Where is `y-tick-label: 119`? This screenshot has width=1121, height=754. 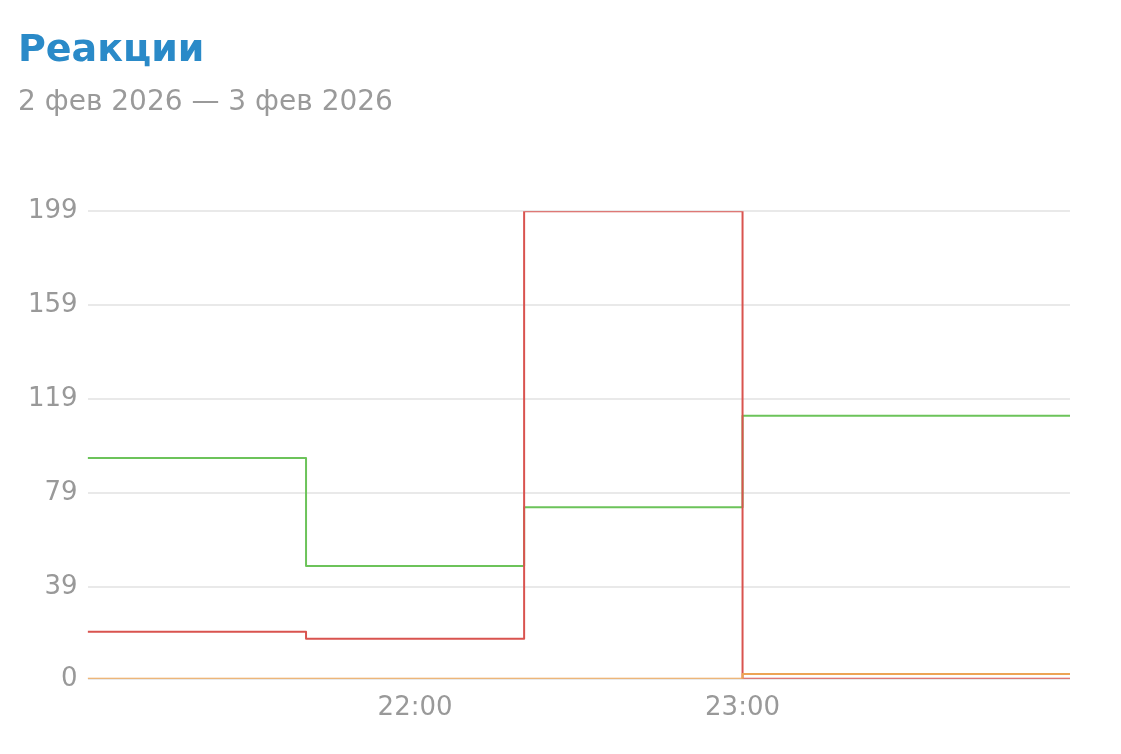
y-tick-label: 119 is located at coordinates (52, 396).